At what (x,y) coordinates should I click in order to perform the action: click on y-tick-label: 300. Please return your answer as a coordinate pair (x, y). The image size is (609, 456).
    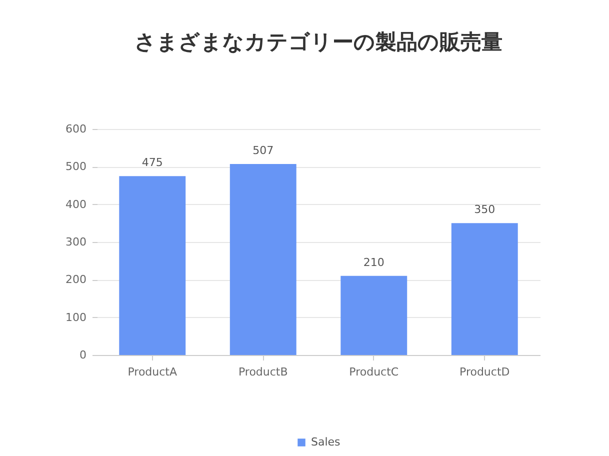
    Looking at the image, I should click on (76, 242).